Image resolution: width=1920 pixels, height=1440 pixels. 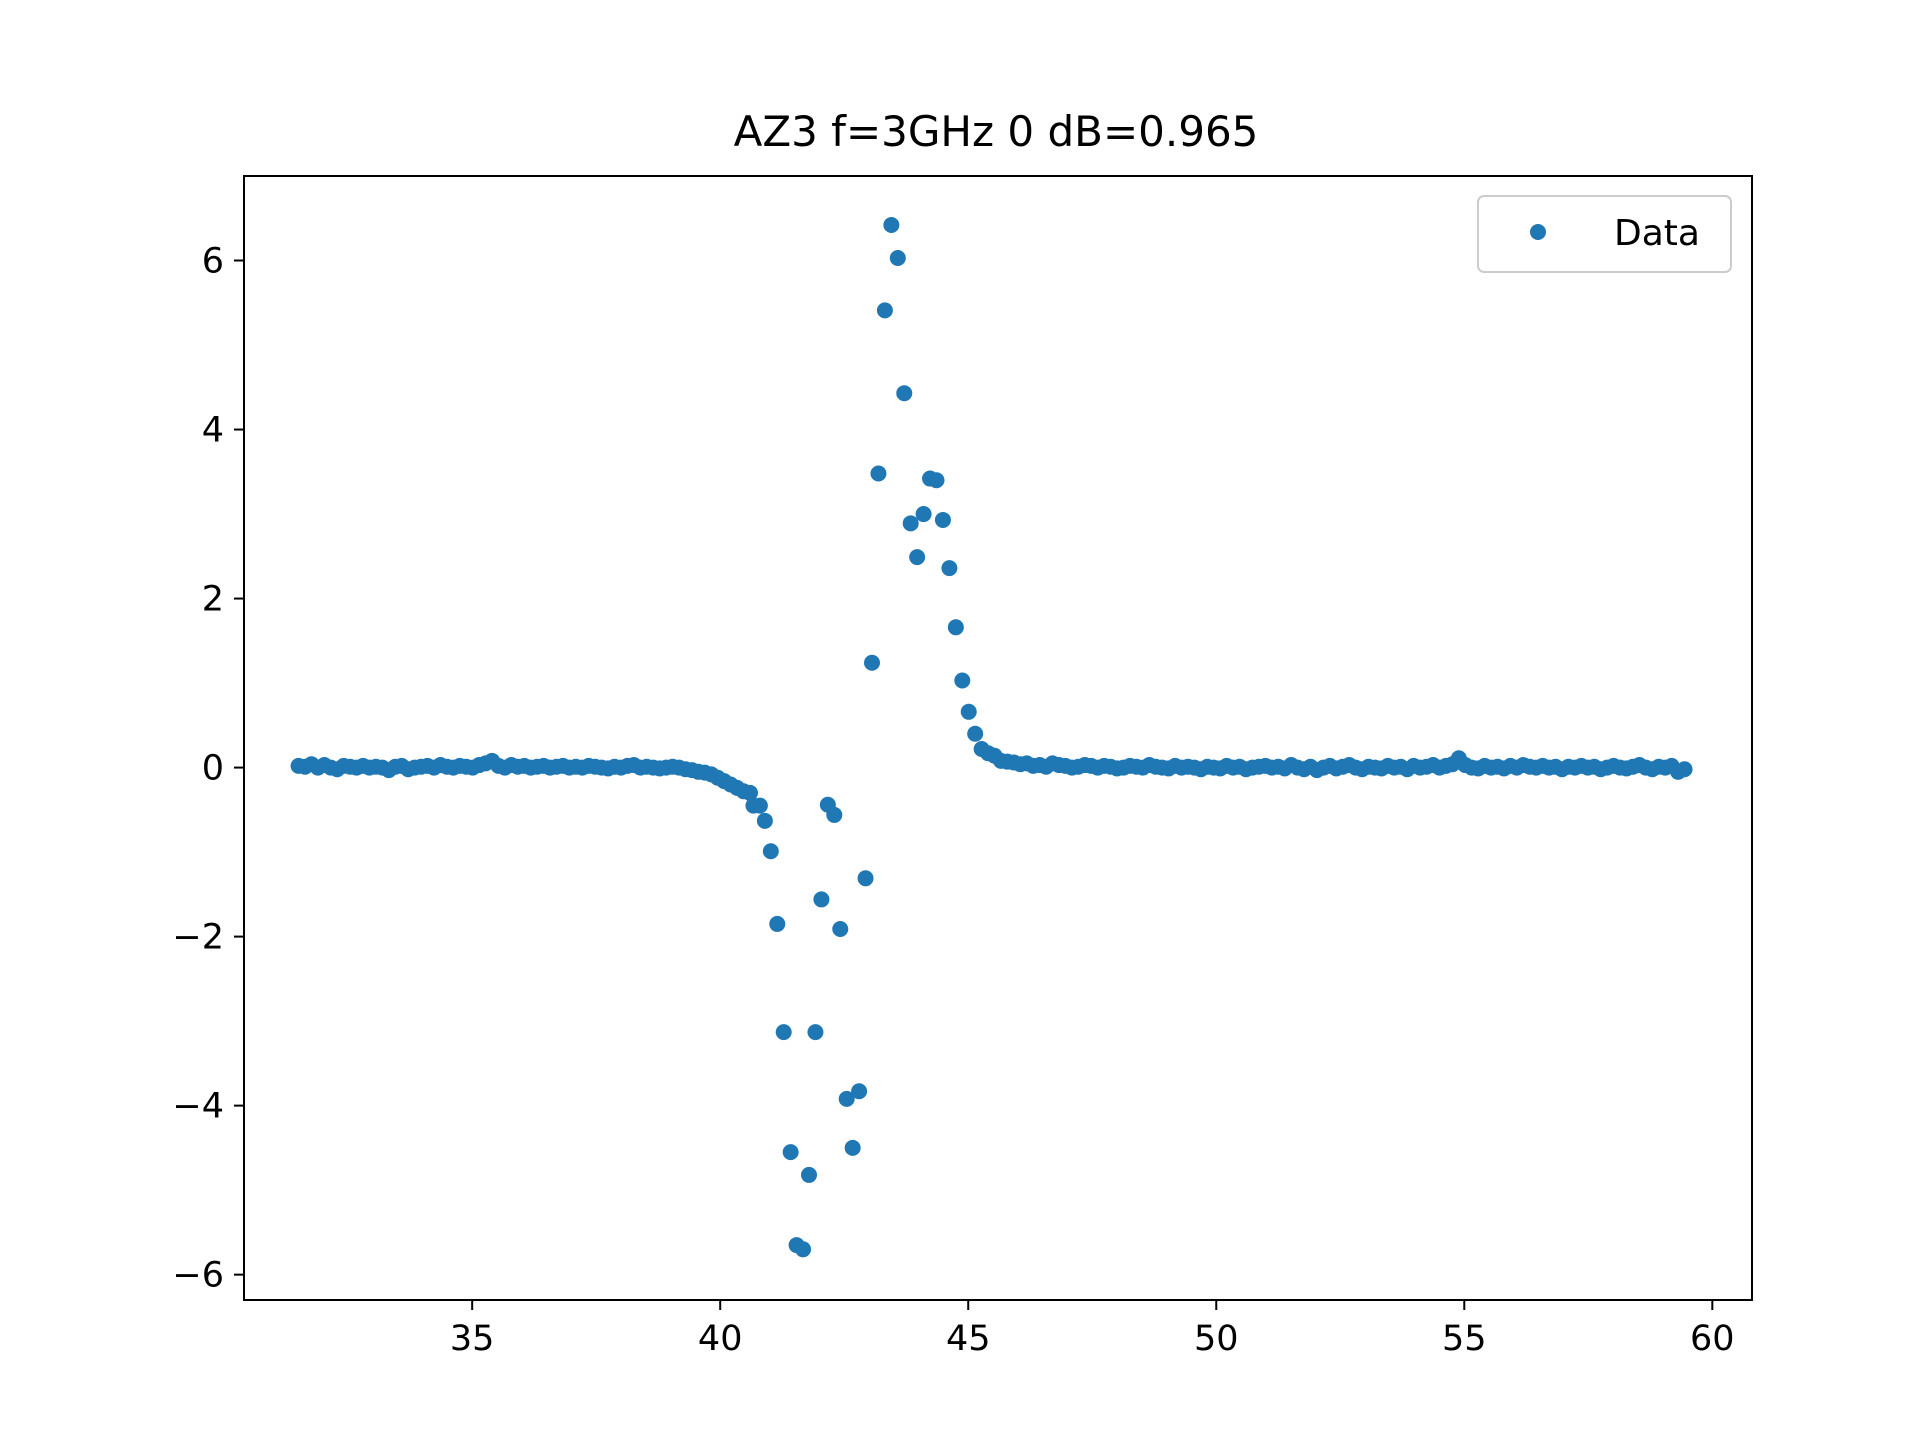 I want to click on x-tick-label-35: 35, so click(x=472, y=1339).